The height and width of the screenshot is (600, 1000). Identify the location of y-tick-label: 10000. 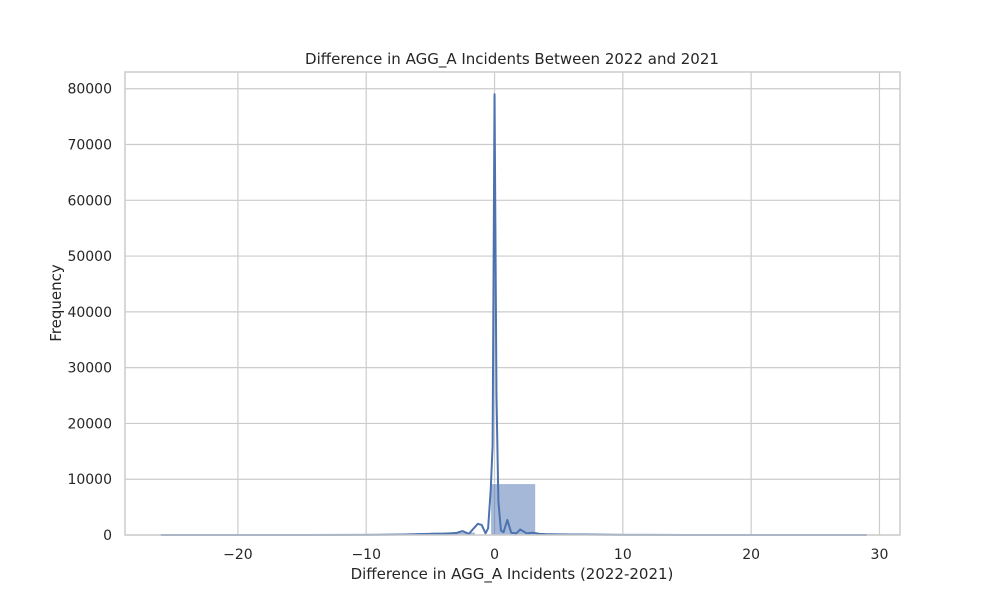
(89, 480).